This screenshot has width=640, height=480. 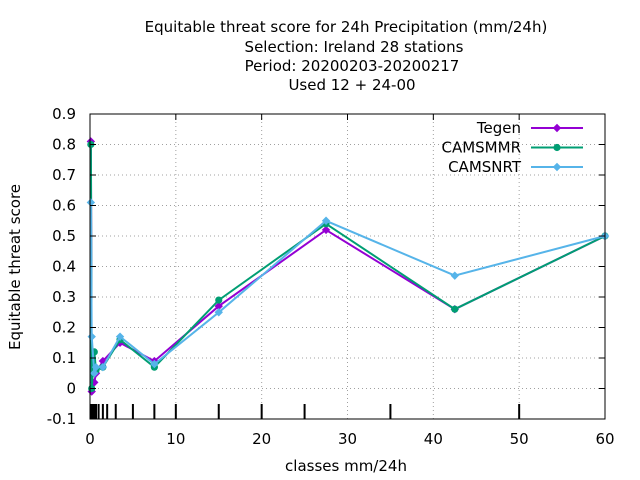 What do you see at coordinates (485, 167) in the screenshot?
I see `legend-label: CAMSNRT` at bounding box center [485, 167].